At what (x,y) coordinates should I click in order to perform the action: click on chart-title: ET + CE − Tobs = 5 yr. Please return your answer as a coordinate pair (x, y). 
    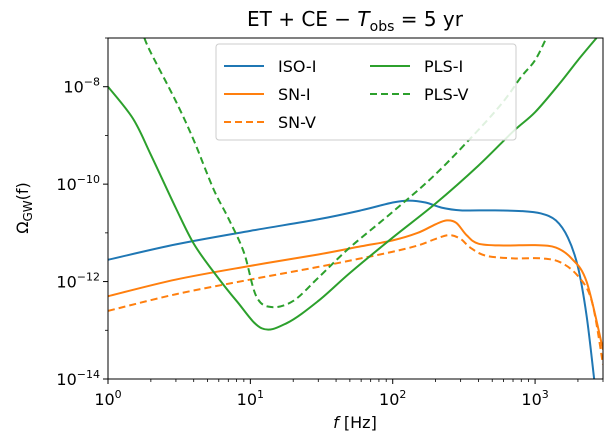
    Looking at the image, I should click on (355, 21).